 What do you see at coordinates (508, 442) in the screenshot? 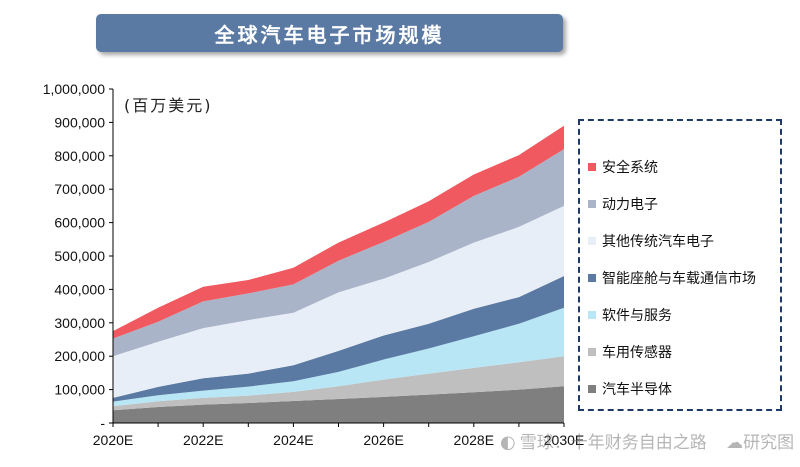
I see `snowball-logo-icon: ◐` at bounding box center [508, 442].